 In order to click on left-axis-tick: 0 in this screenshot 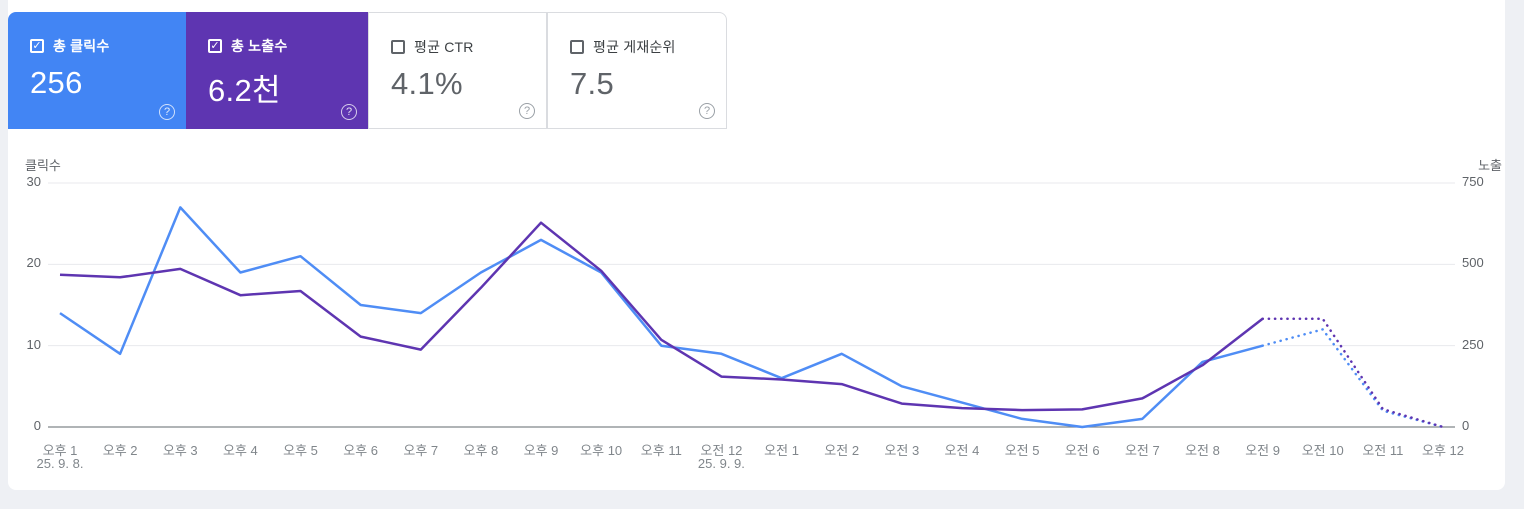, I will do `click(37, 425)`.